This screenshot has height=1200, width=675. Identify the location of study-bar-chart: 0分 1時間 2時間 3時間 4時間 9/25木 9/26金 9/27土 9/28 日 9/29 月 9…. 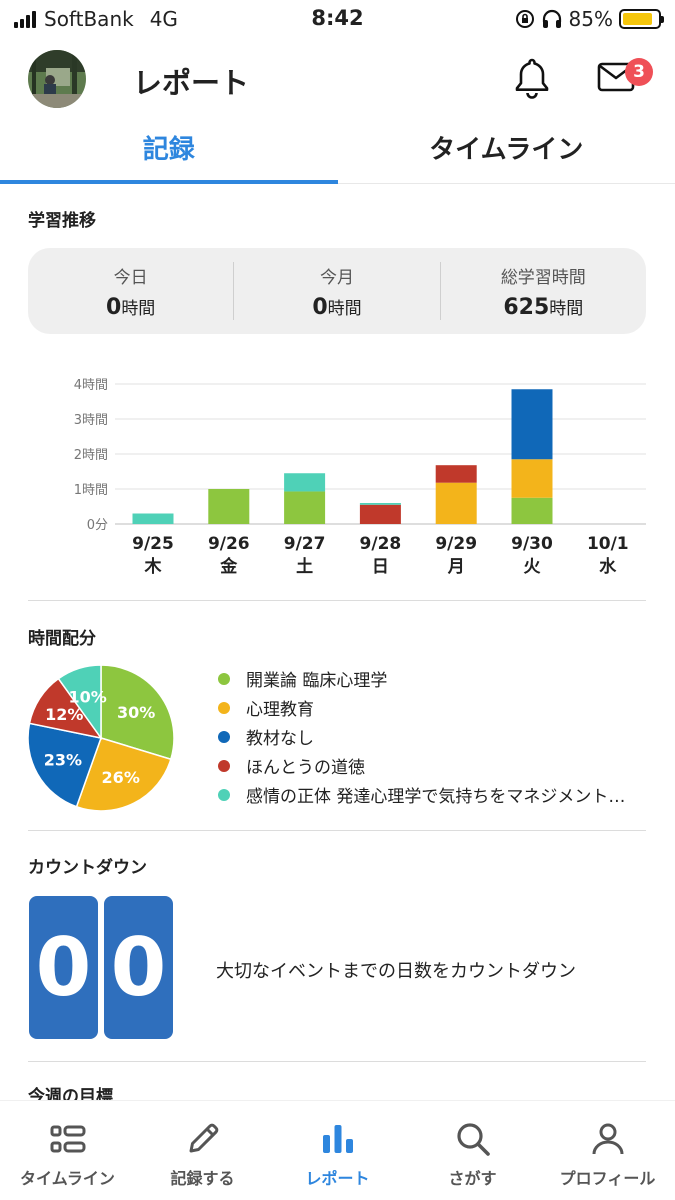
(360, 477).